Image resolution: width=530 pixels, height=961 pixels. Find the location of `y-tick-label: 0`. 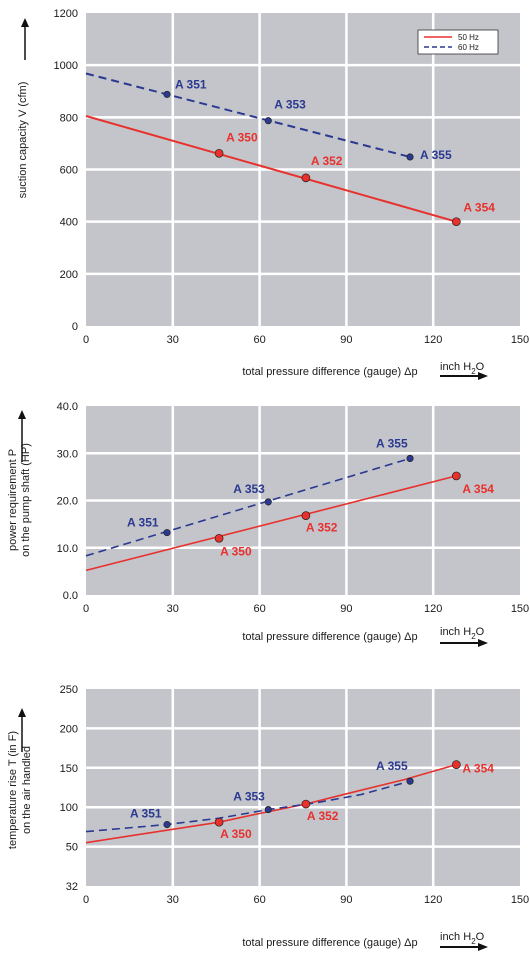

y-tick-label: 0 is located at coordinates (75, 327).